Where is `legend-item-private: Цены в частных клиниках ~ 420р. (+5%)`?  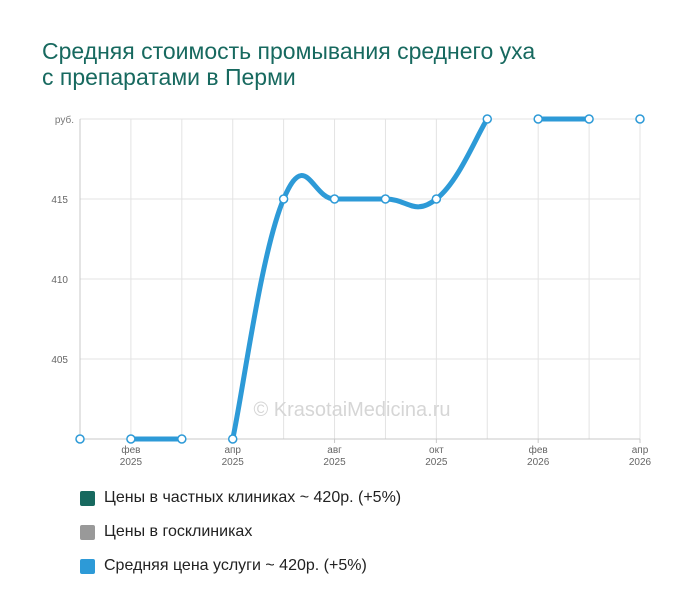 legend-item-private: Цены в частных клиниках ~ 420р. (+5%) is located at coordinates (240, 498).